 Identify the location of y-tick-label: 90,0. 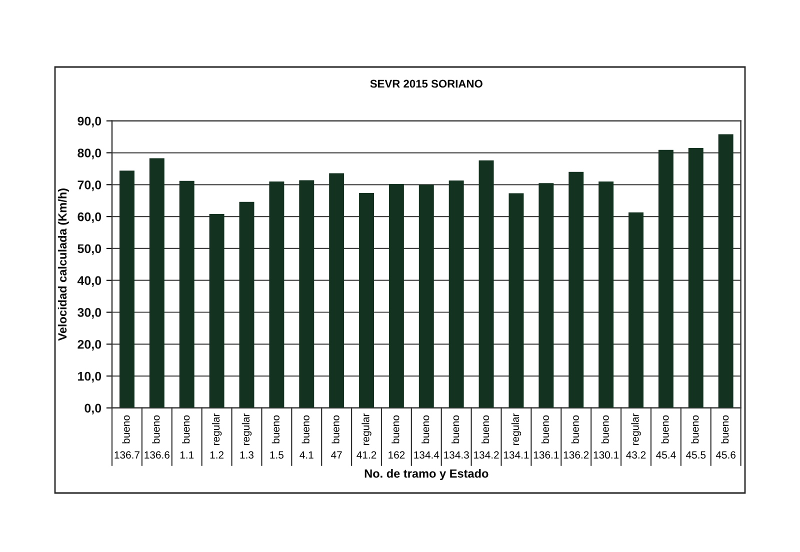
(90, 122).